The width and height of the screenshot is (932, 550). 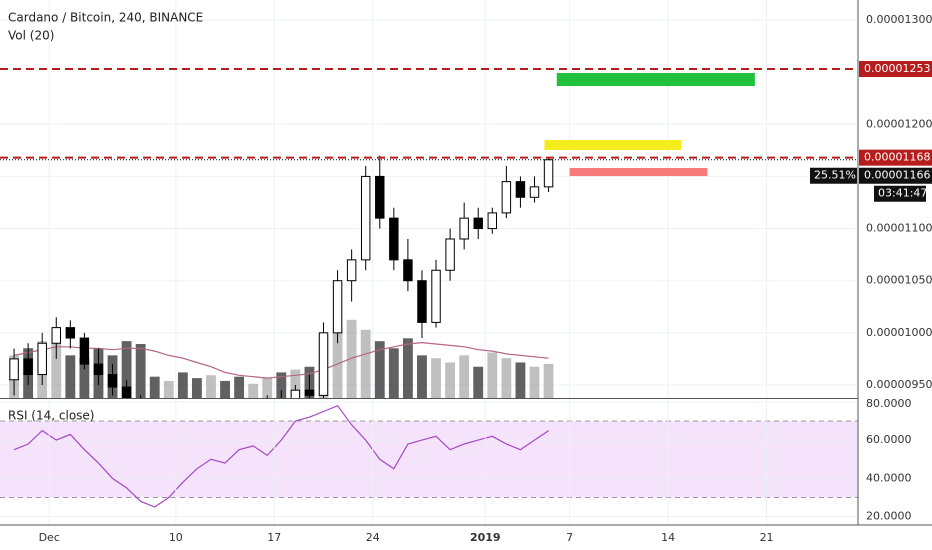 I want to click on chart-title: Cardano / Bitcoin, 240, BINANCE, so click(x=105, y=18).